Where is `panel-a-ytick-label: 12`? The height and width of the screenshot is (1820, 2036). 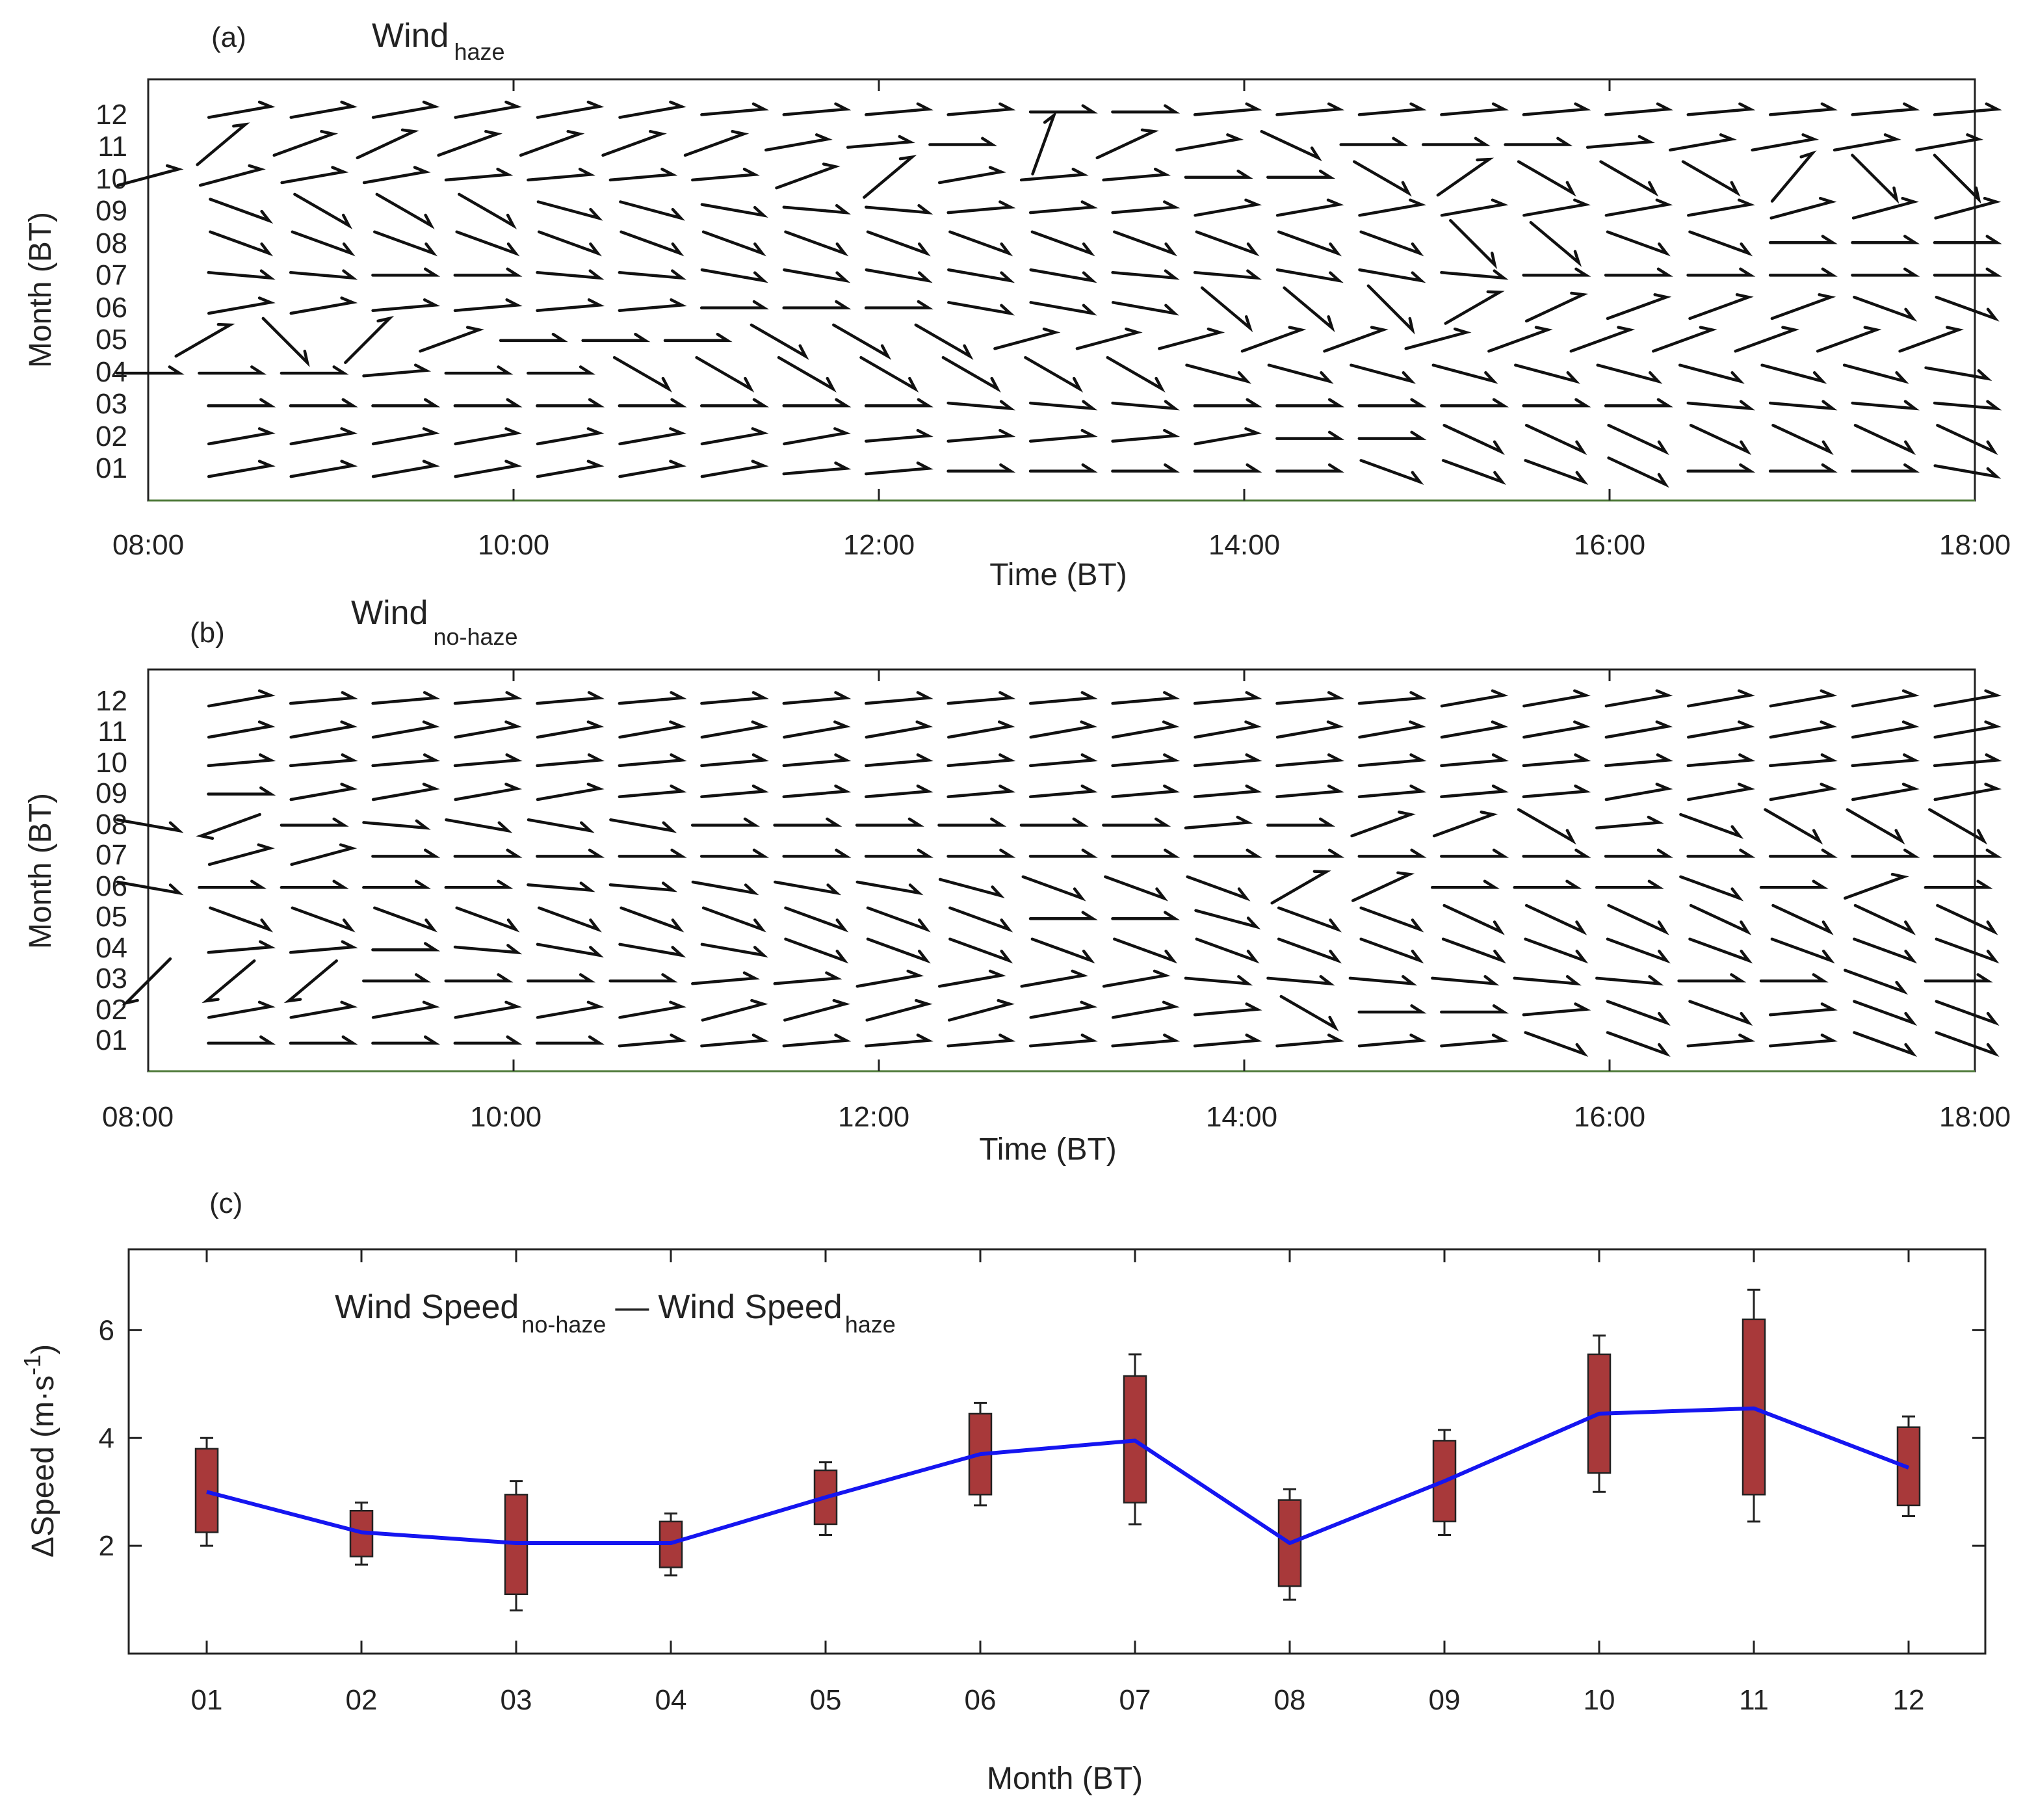 panel-a-ytick-label: 12 is located at coordinates (112, 115).